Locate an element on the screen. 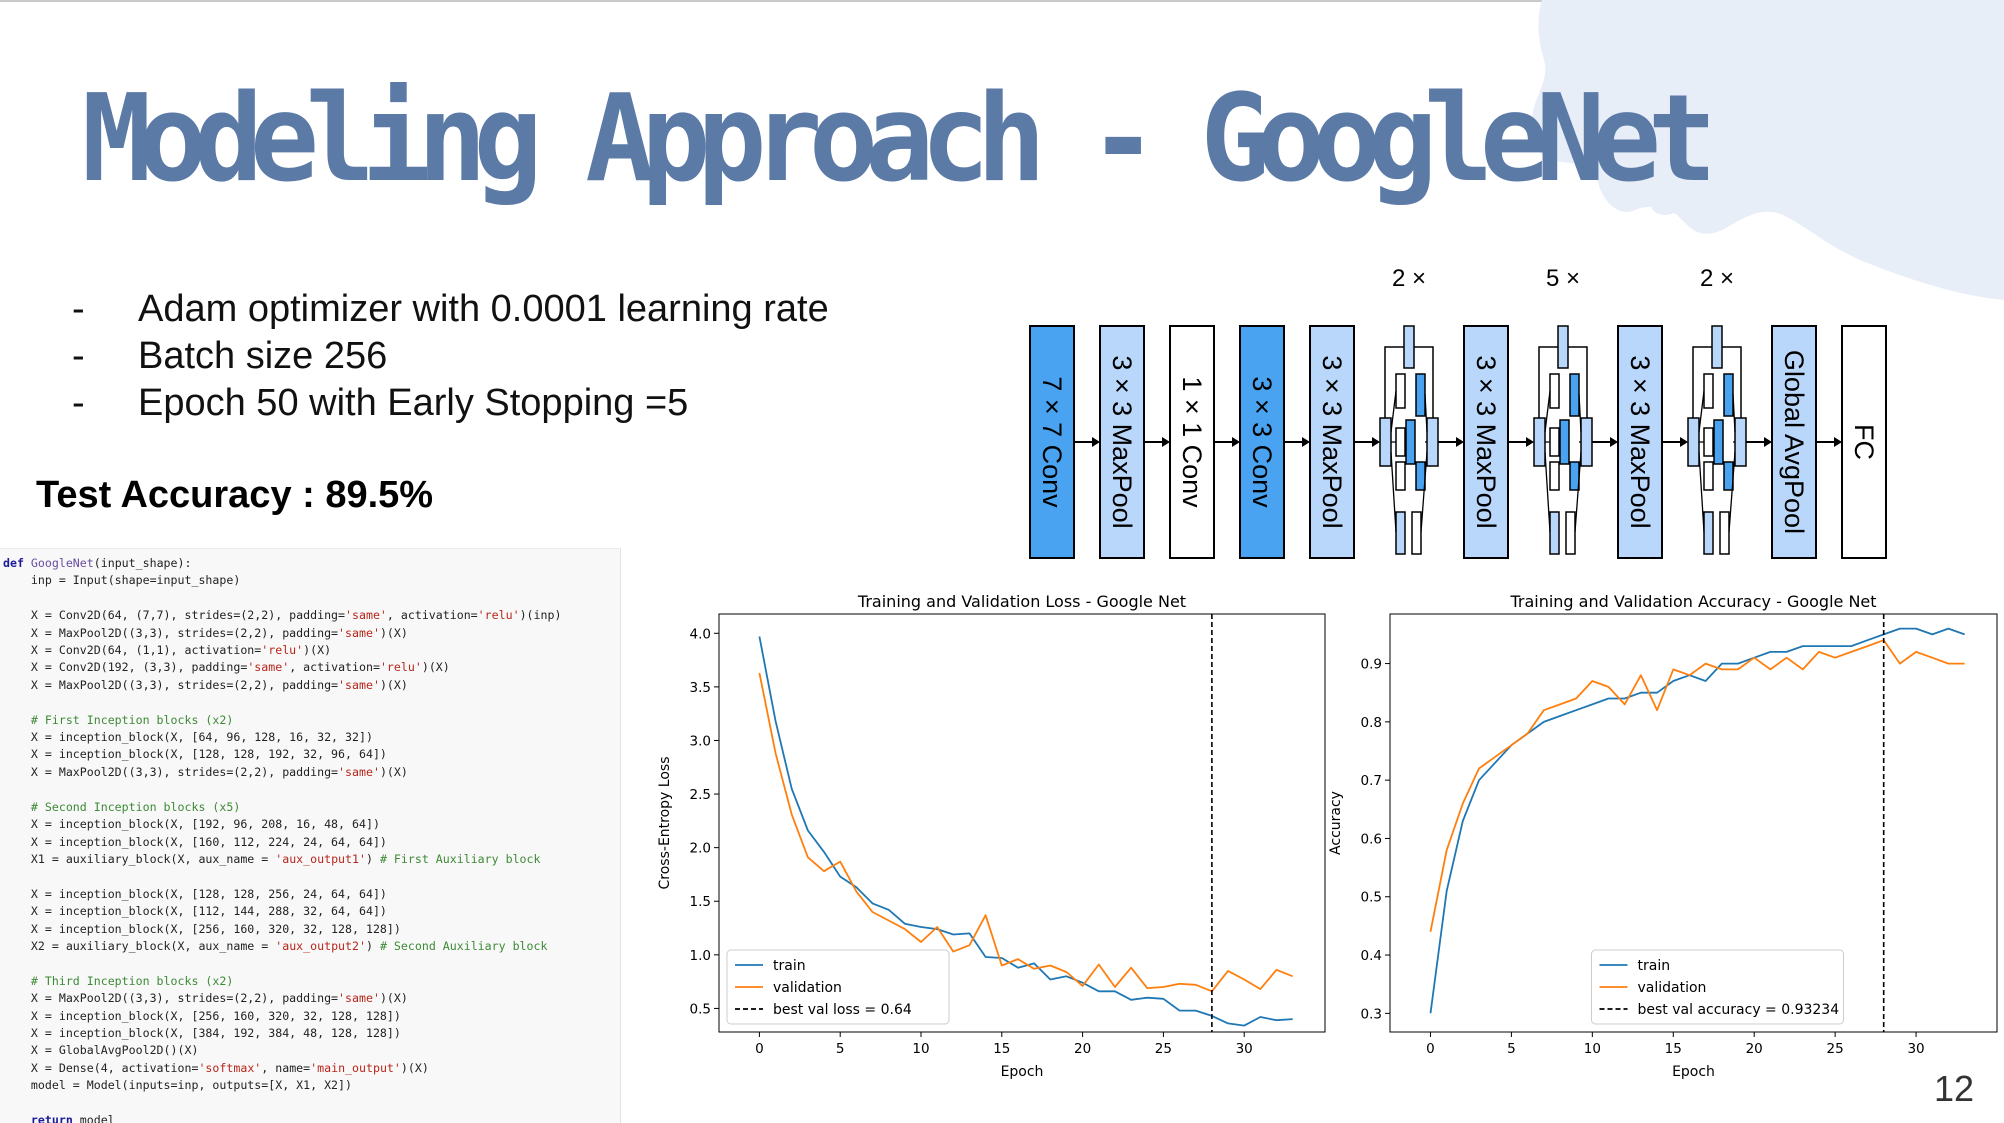  legend-label: best val accuracy = 0.93234 is located at coordinates (1739, 1010).